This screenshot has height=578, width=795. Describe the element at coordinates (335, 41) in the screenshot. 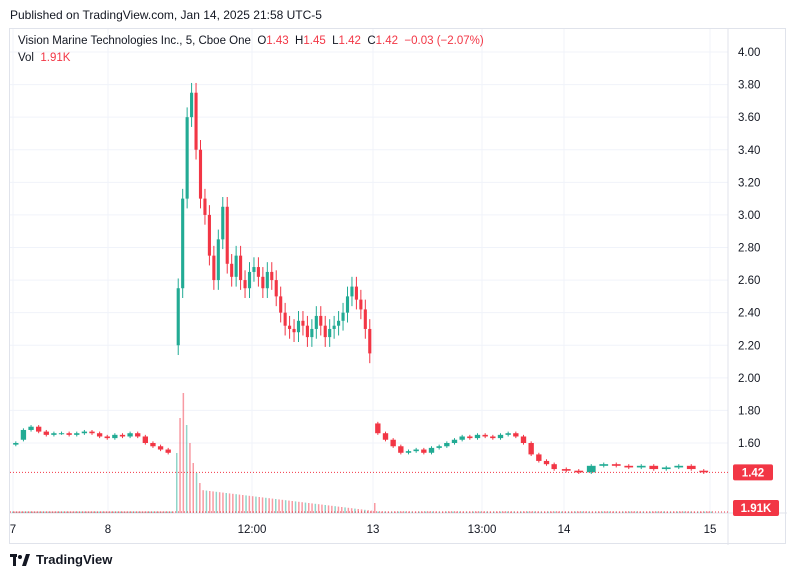

I see `legend-low-label: L` at that location.